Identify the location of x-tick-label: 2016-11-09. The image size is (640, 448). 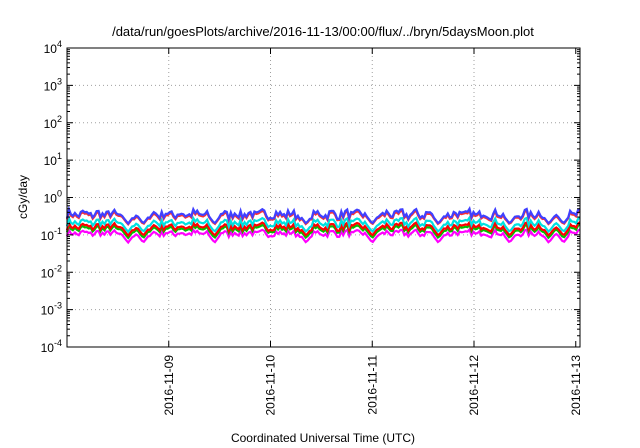
(169, 385).